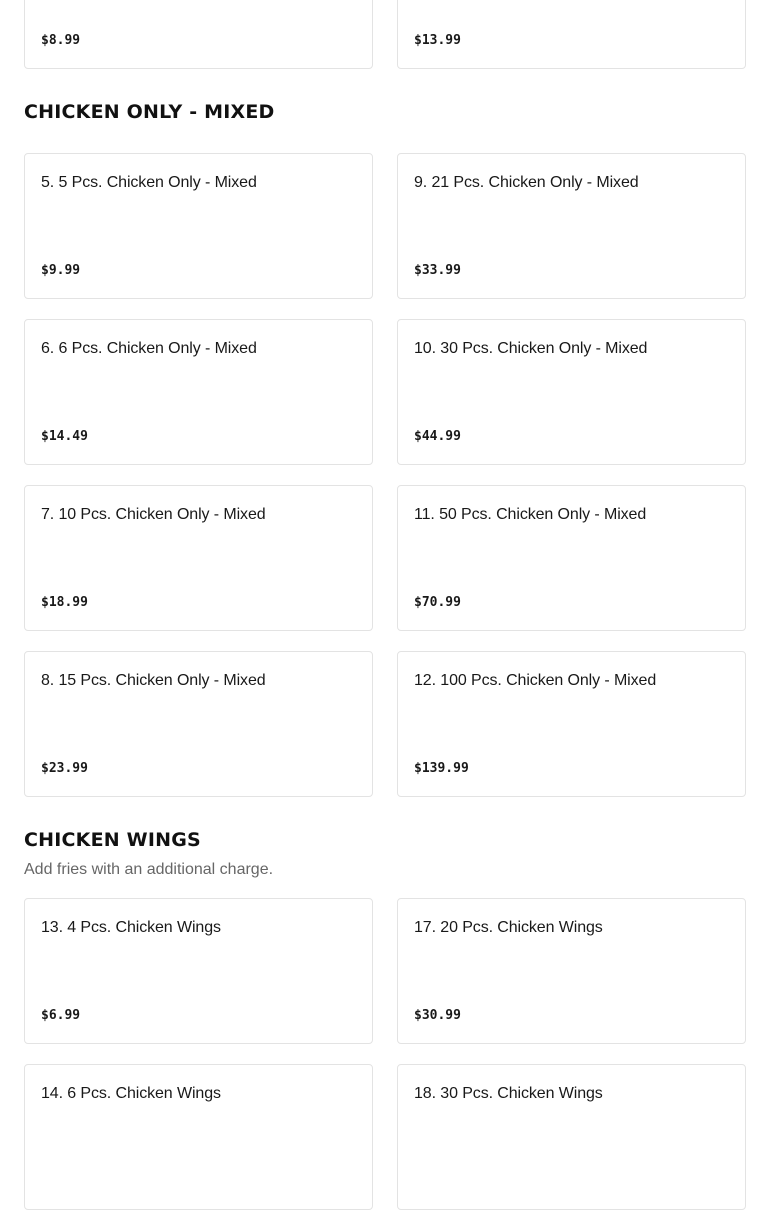 The image size is (770, 1210). What do you see at coordinates (64, 602) in the screenshot?
I see `item-price: $18.99` at bounding box center [64, 602].